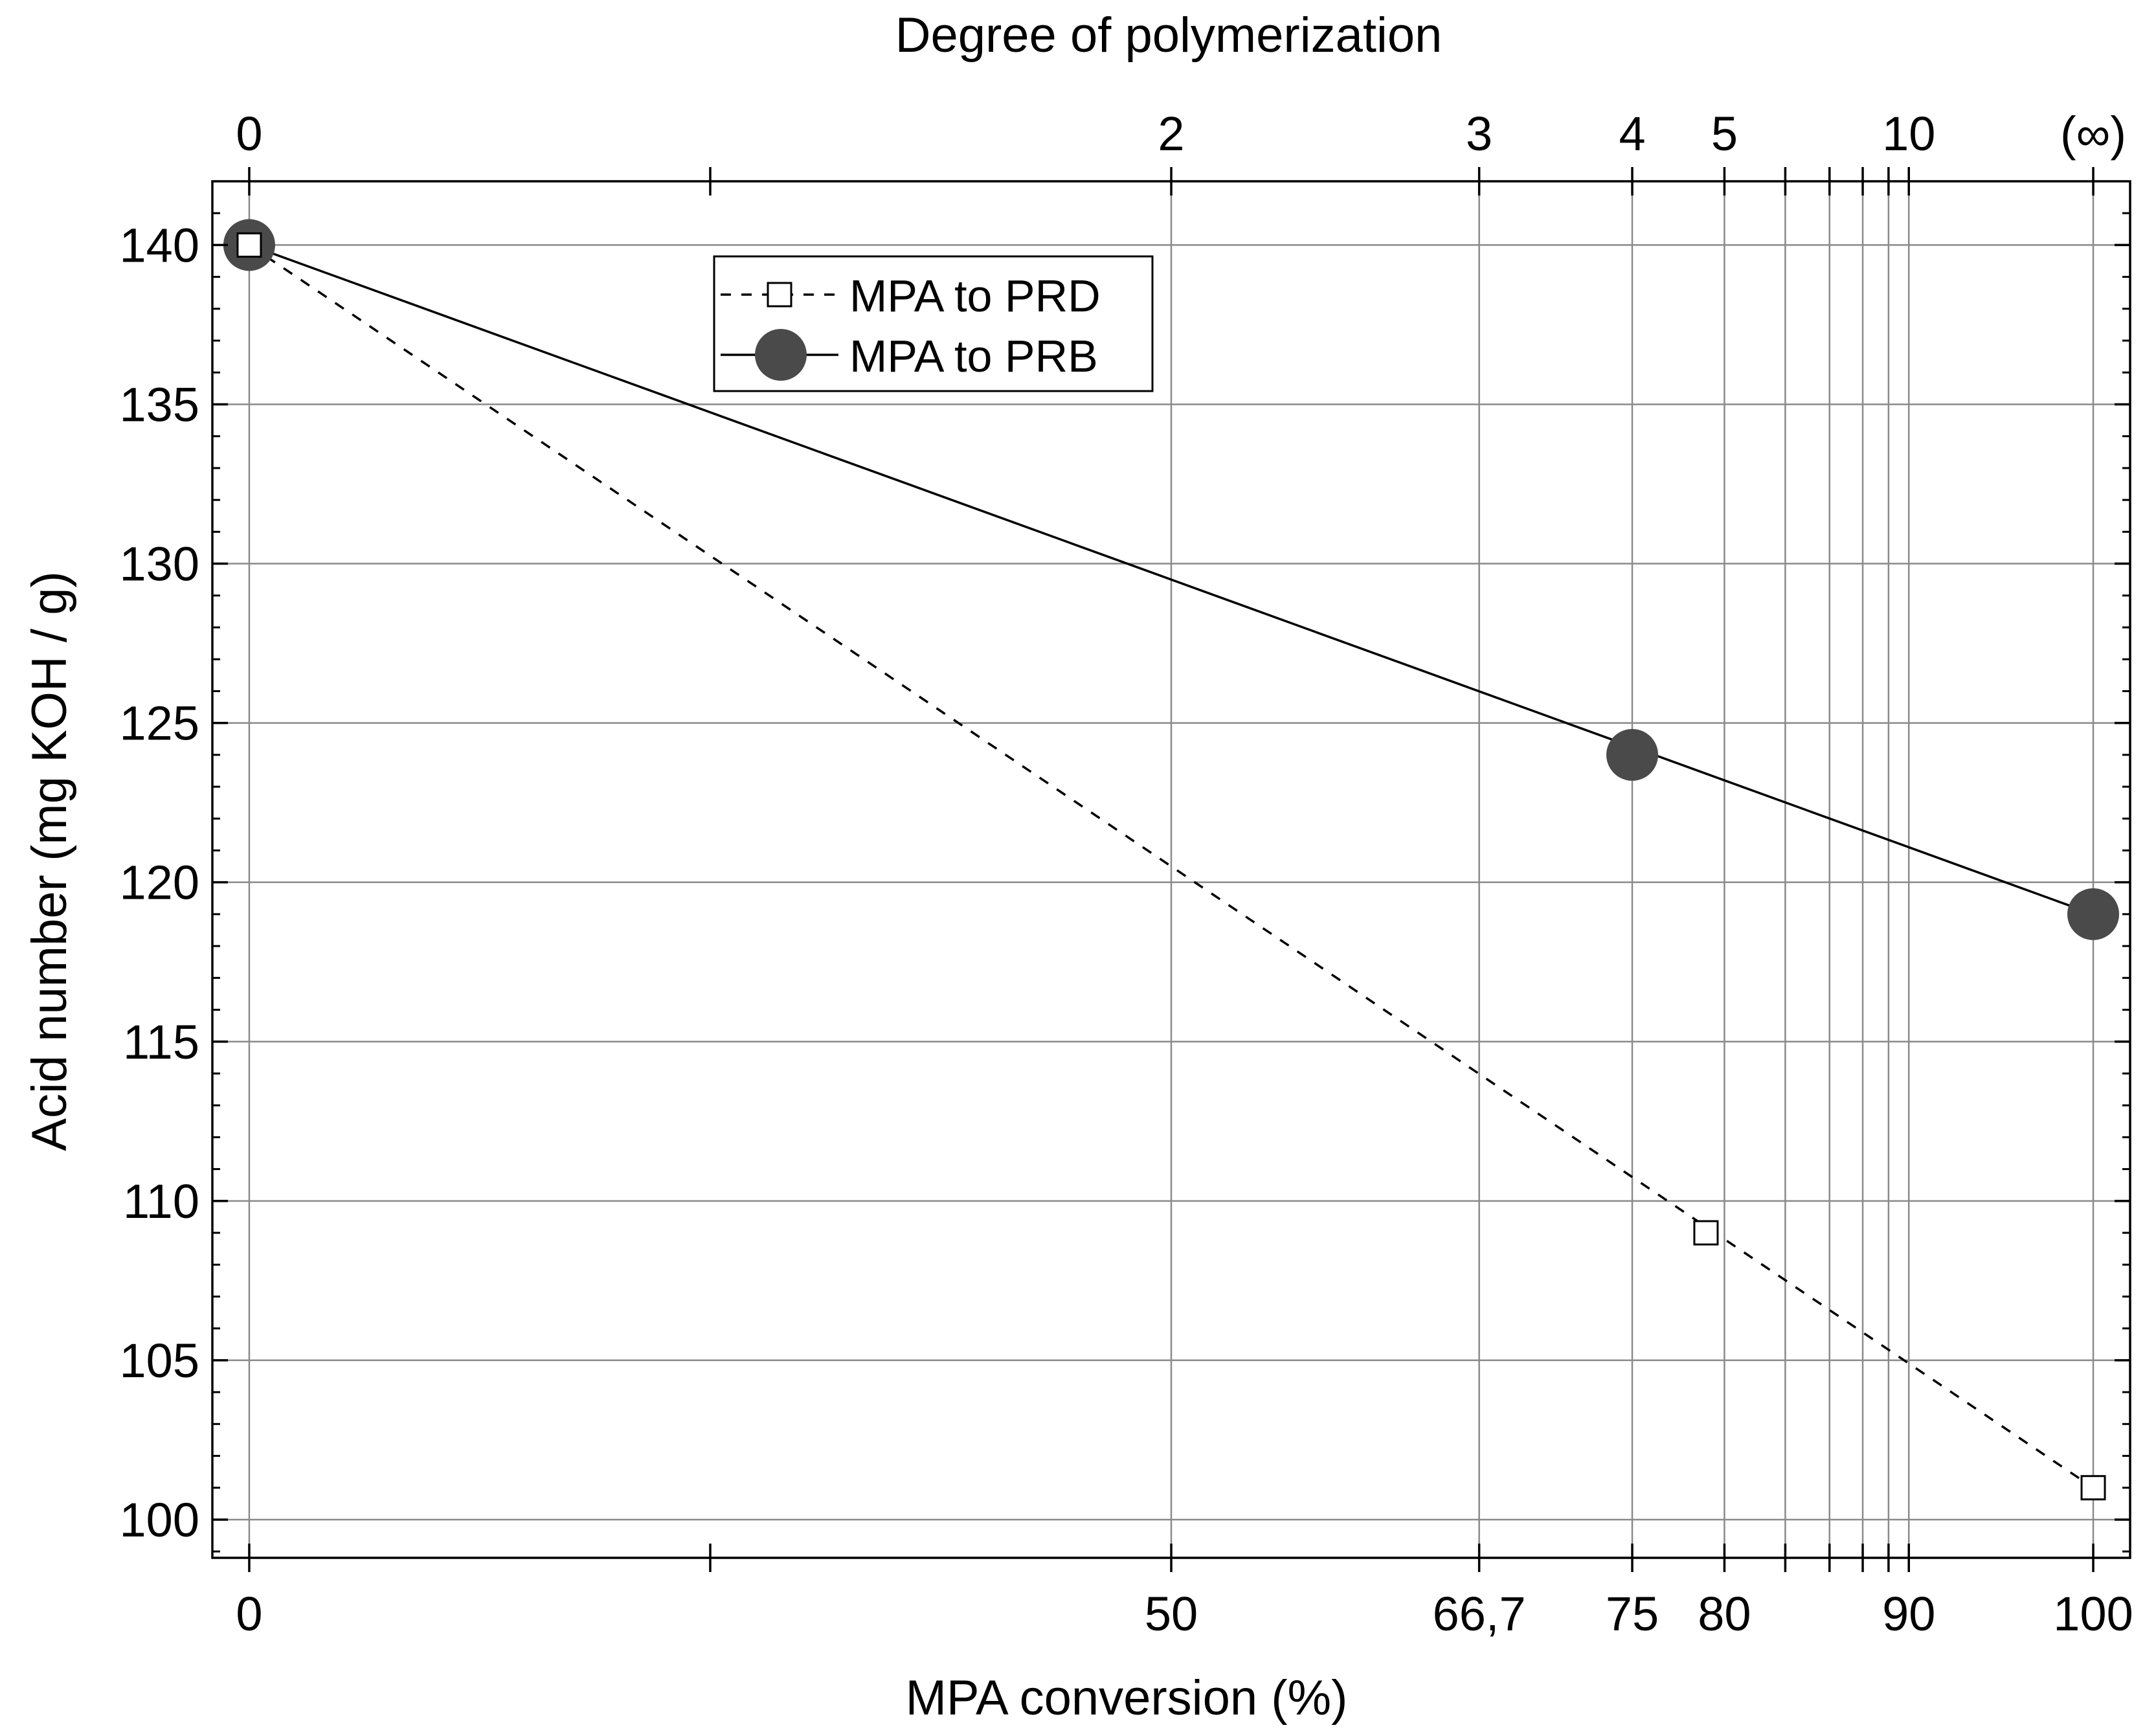 Image resolution: width=2156 pixels, height=1732 pixels. What do you see at coordinates (159, 564) in the screenshot?
I see `y-tick-label: 130` at bounding box center [159, 564].